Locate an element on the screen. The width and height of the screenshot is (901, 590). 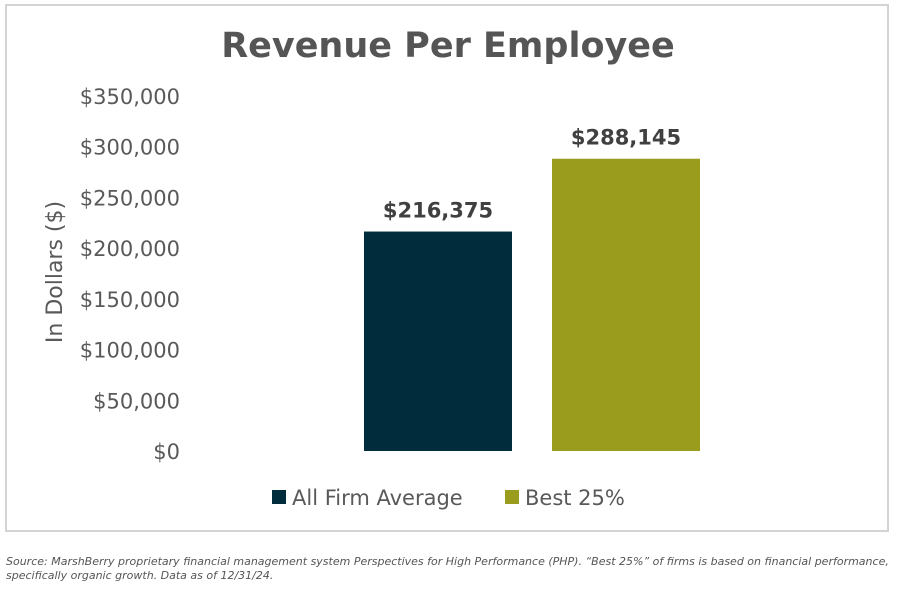
y-tick-label: $300,000 is located at coordinates (130, 148).